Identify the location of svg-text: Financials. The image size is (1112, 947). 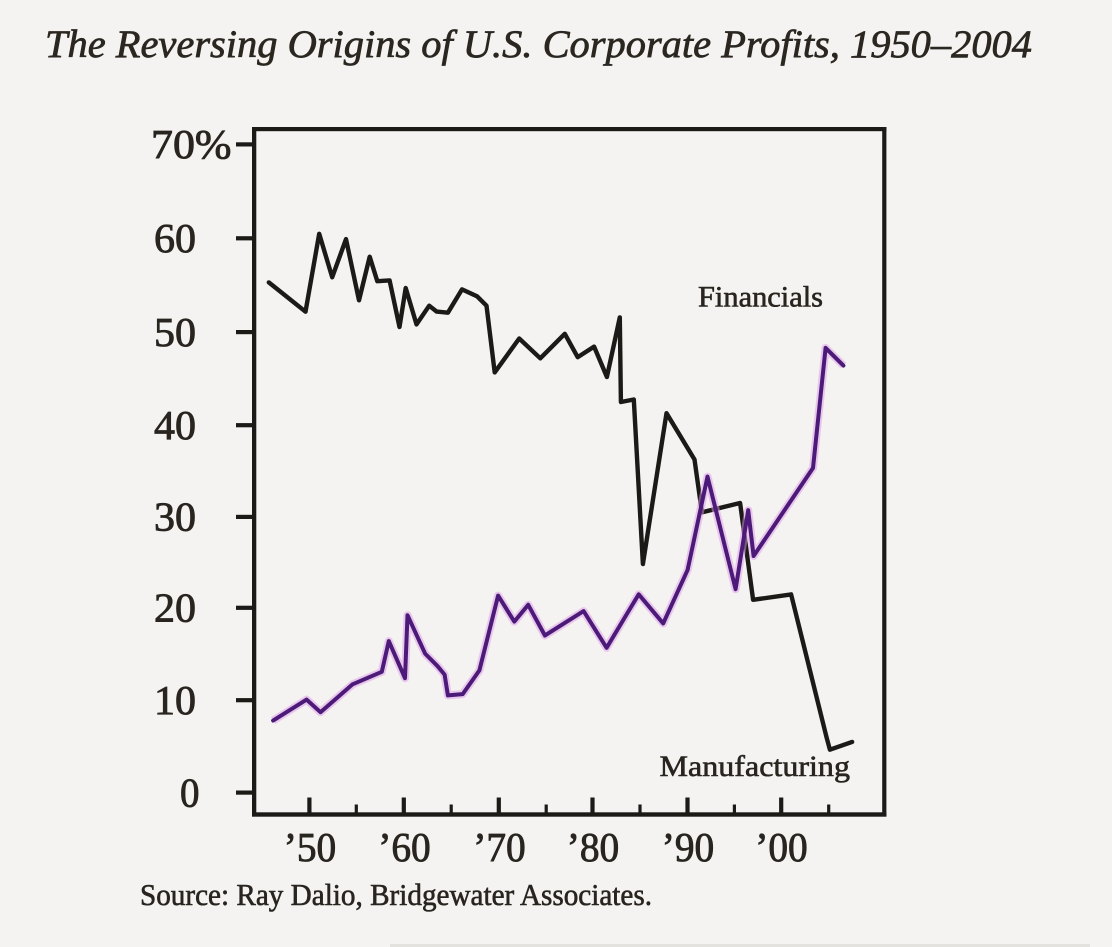
(760, 297).